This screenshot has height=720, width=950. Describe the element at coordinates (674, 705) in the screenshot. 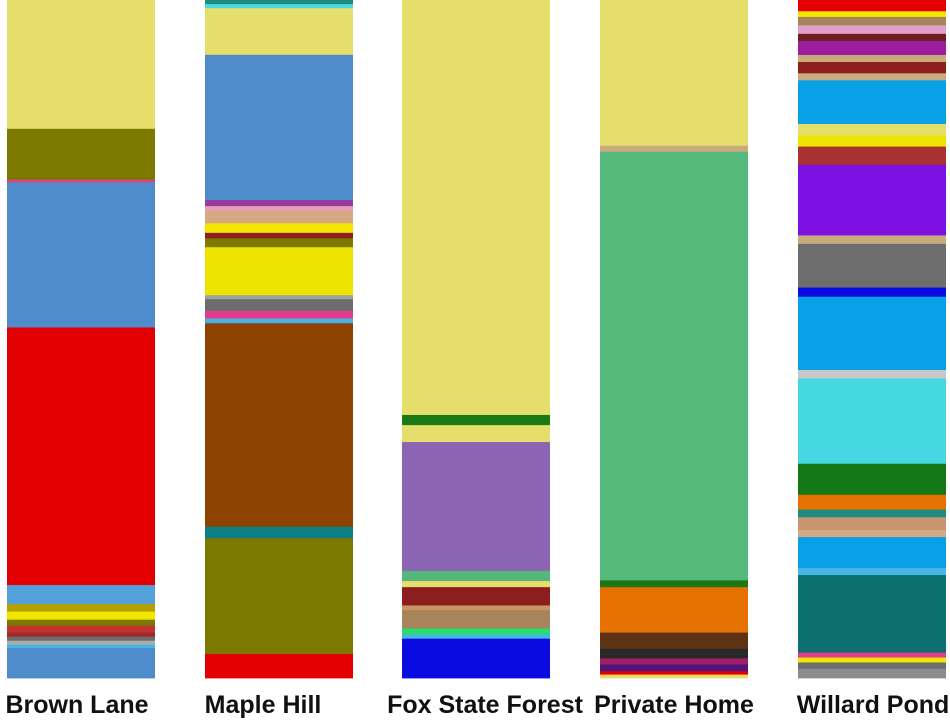

I see `category-label-private-home: Private Home` at that location.